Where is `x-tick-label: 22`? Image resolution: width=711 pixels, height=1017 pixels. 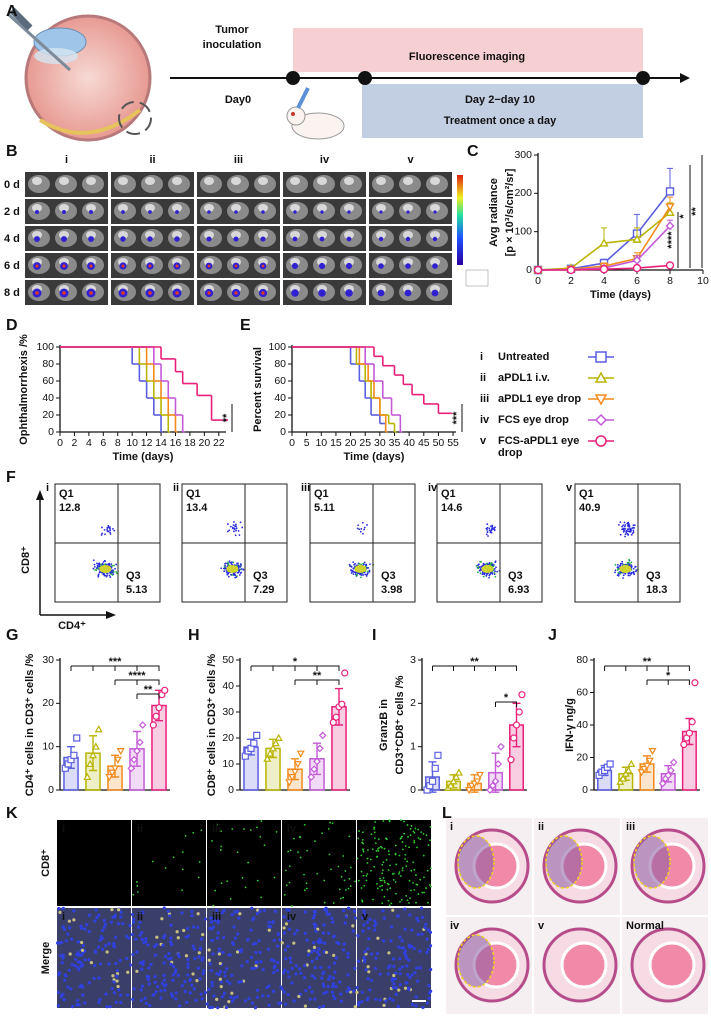
x-tick-label: 22 is located at coordinates (219, 443).